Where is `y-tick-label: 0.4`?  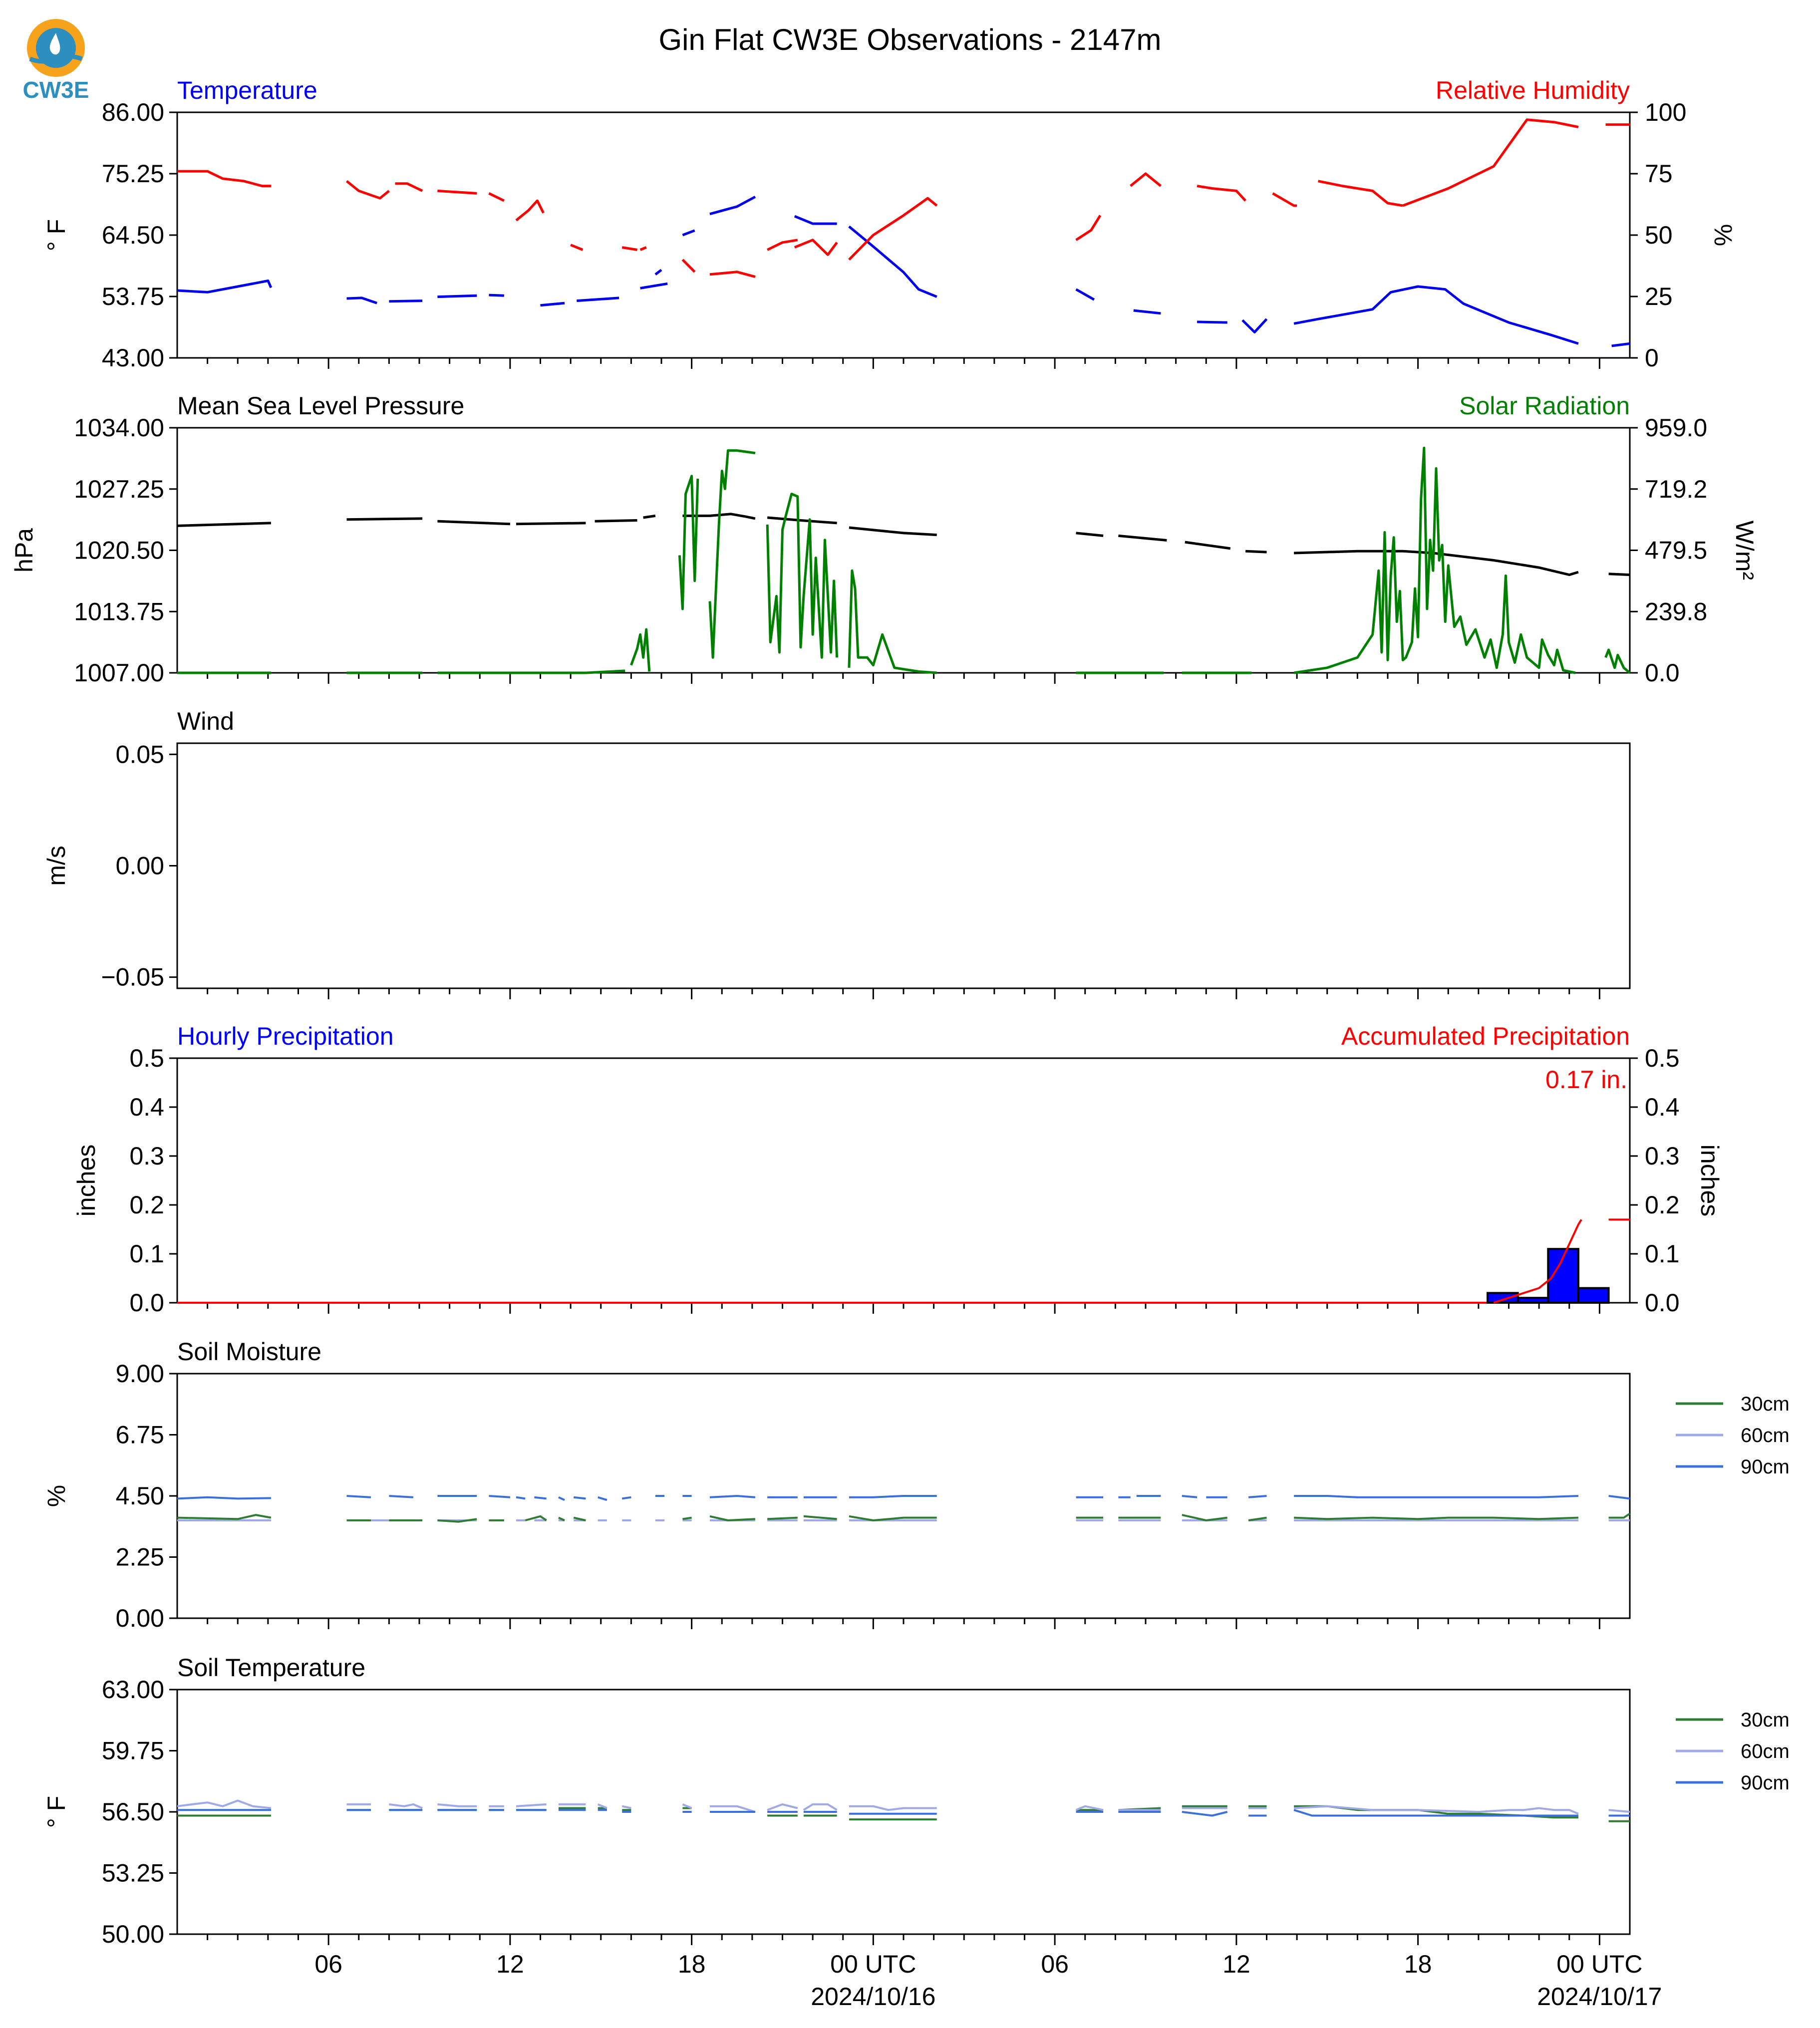 y-tick-label: 0.4 is located at coordinates (146, 1107).